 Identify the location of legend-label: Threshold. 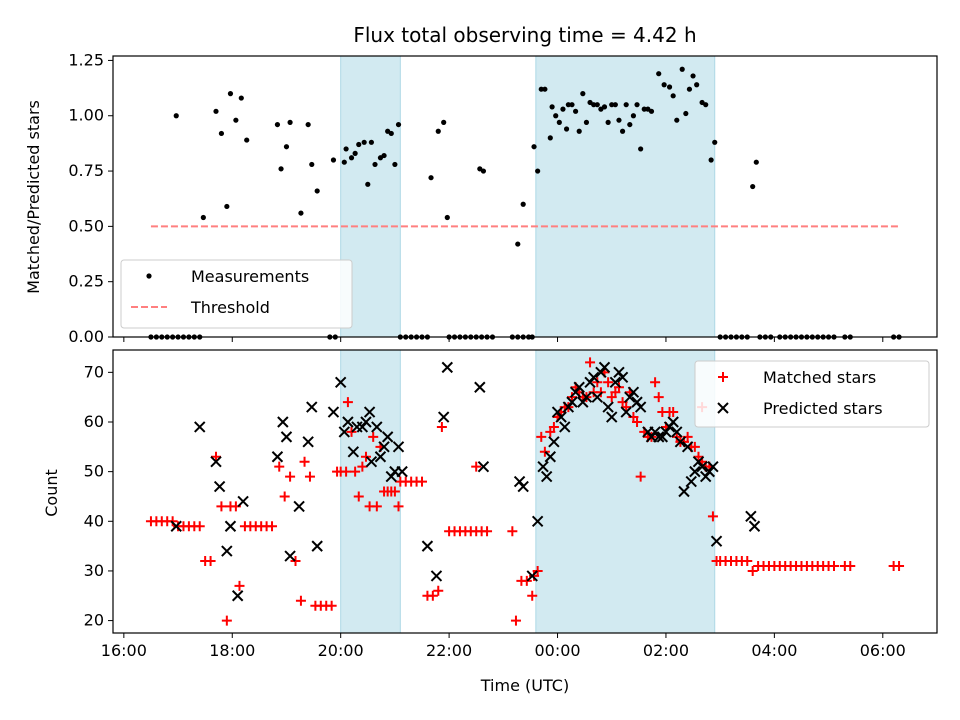
(230, 307).